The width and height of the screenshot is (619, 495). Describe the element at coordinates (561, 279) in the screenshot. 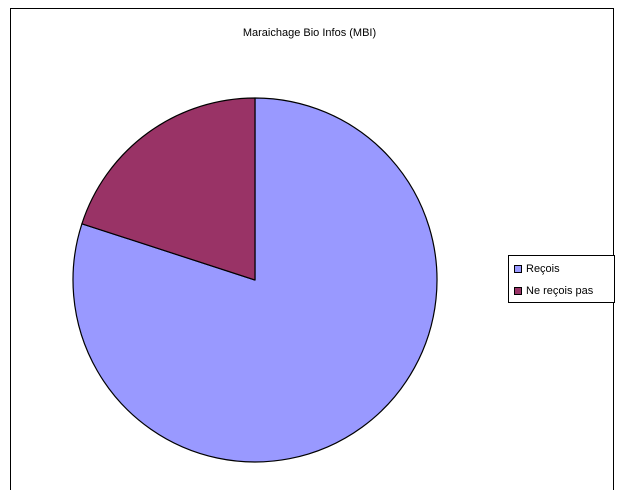

I see `legend: Reçois Ne reçois pas` at that location.